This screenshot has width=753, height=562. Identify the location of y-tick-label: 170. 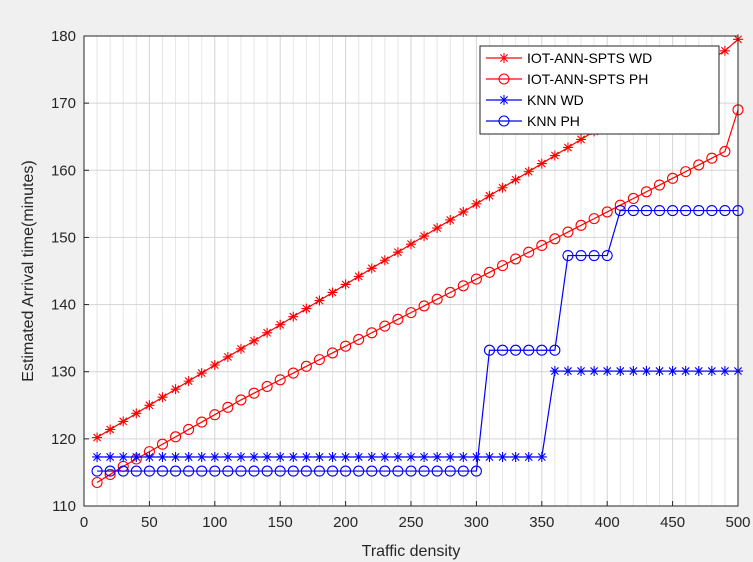
(63, 103).